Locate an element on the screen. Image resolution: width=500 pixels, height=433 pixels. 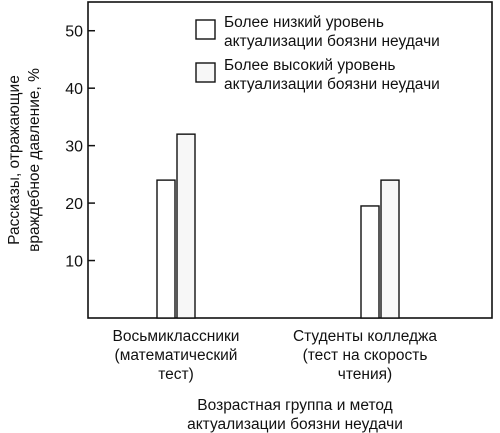
y-tick-label: 30 is located at coordinates (74, 147).